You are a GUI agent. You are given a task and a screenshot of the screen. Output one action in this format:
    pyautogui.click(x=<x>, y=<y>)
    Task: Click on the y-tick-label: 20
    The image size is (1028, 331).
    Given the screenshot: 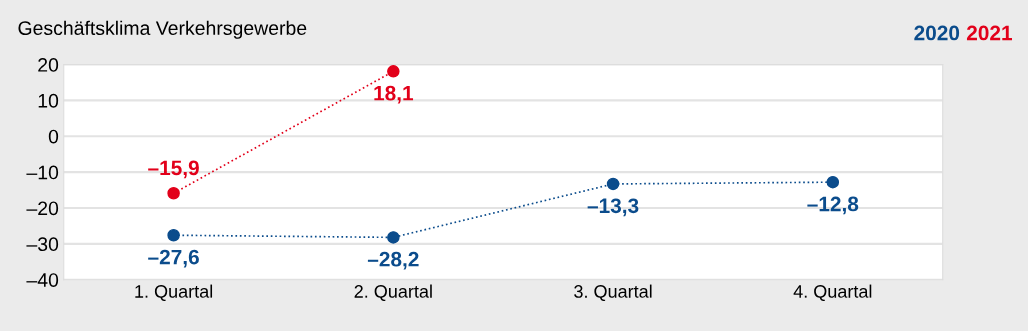 What is the action you would take?
    pyautogui.click(x=48, y=65)
    